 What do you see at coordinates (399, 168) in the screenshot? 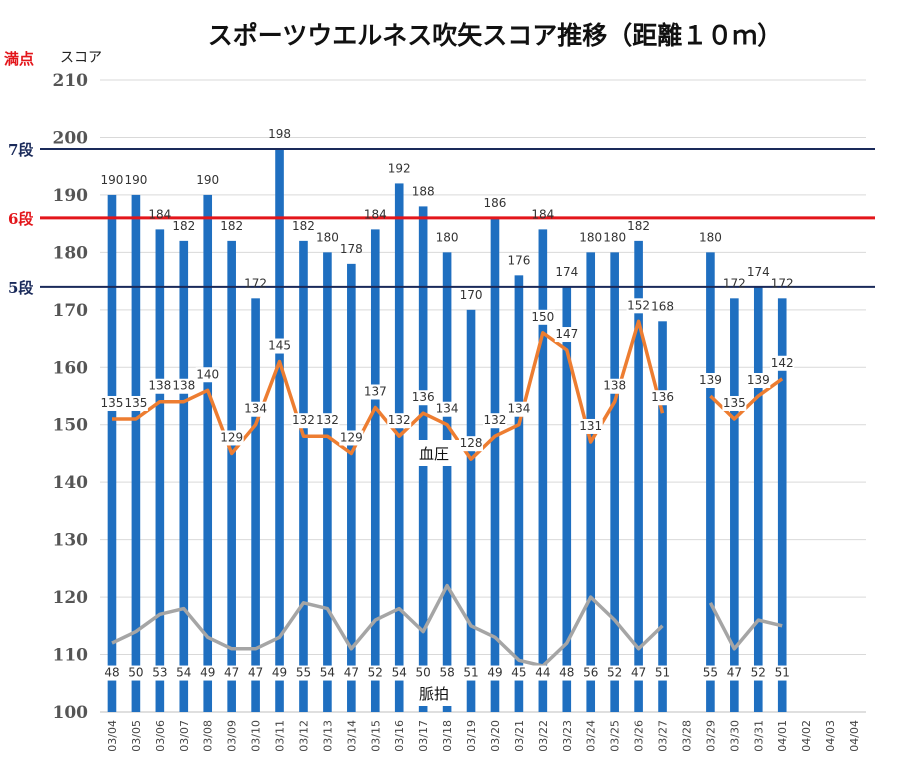
I see `data-label: 192` at bounding box center [399, 168].